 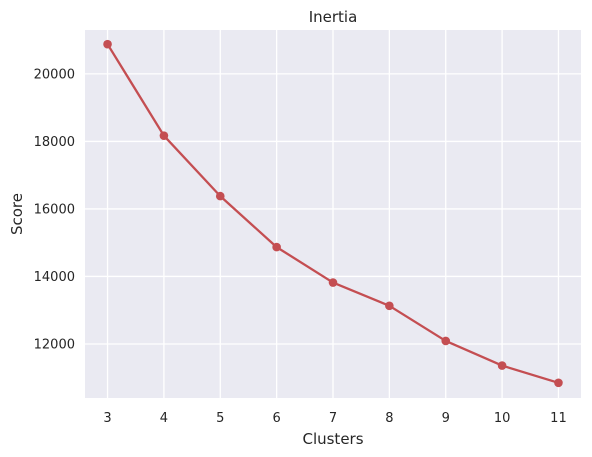 I want to click on chart-title: Inertia, so click(x=333, y=17).